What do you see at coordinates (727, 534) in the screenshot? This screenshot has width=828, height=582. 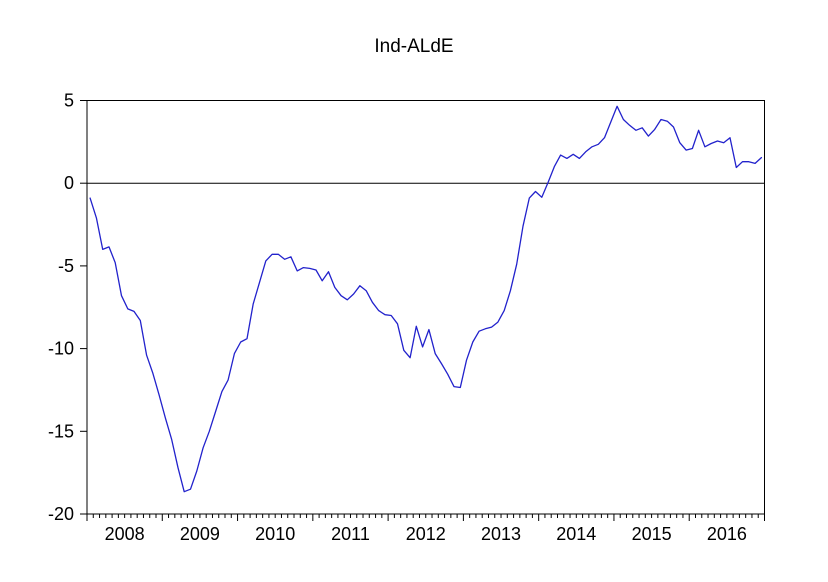 I see `x-tick-label: 2016` at bounding box center [727, 534].